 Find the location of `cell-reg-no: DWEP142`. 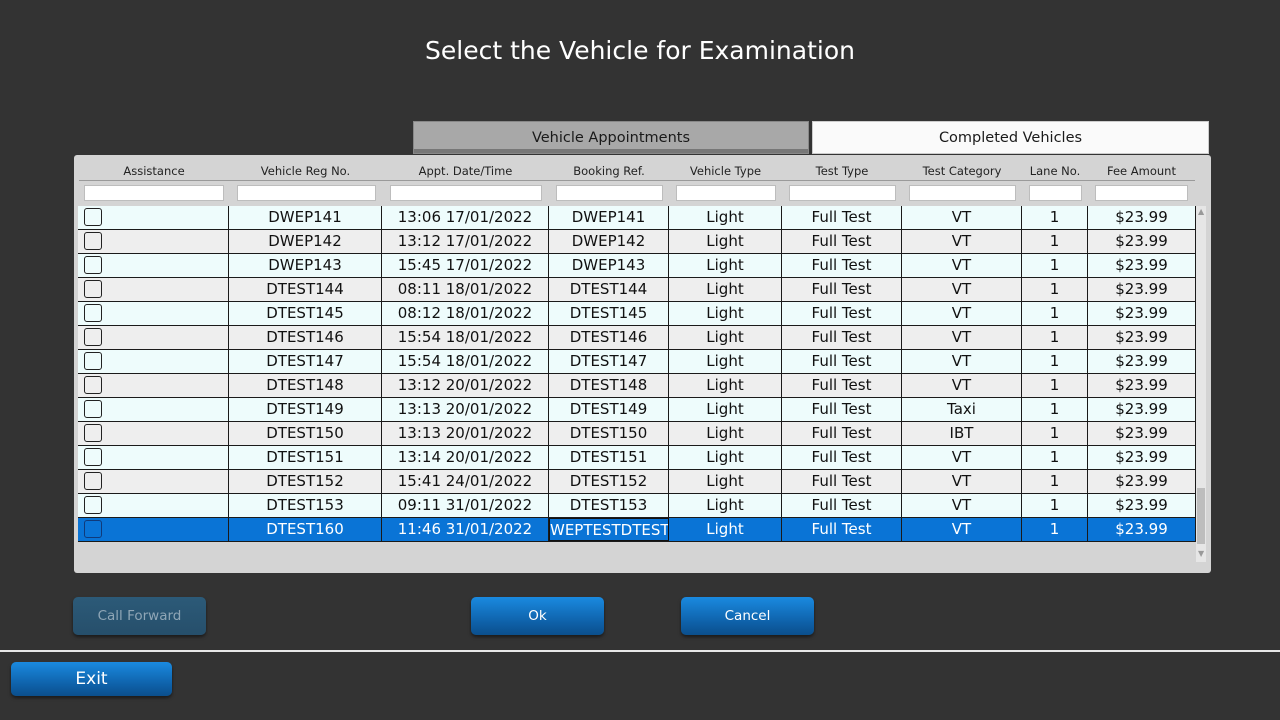

cell-reg-no: DWEP142 is located at coordinates (305, 241).